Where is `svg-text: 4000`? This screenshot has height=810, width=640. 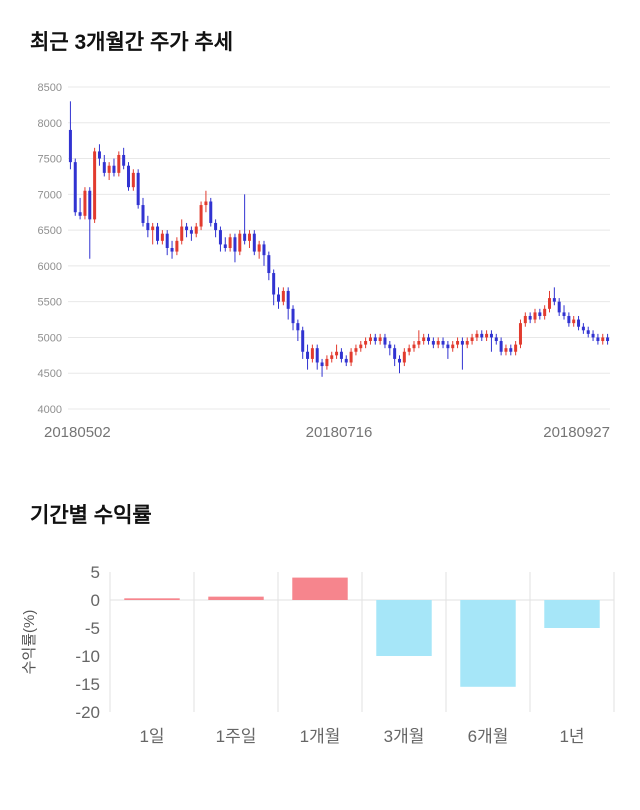 svg-text: 4000 is located at coordinates (50, 410).